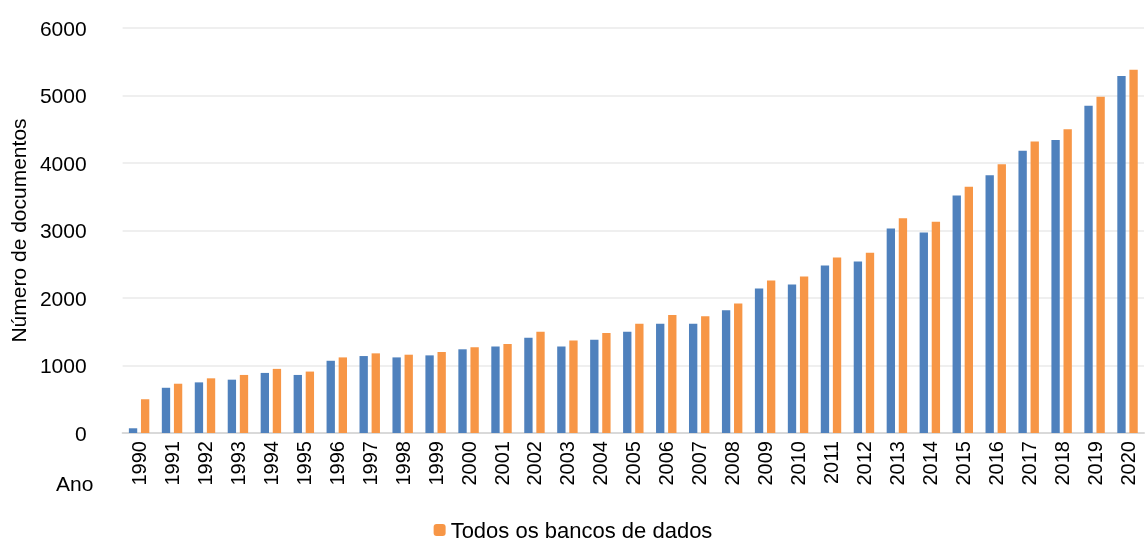  I want to click on x-tick-label: 2011, so click(831, 463).